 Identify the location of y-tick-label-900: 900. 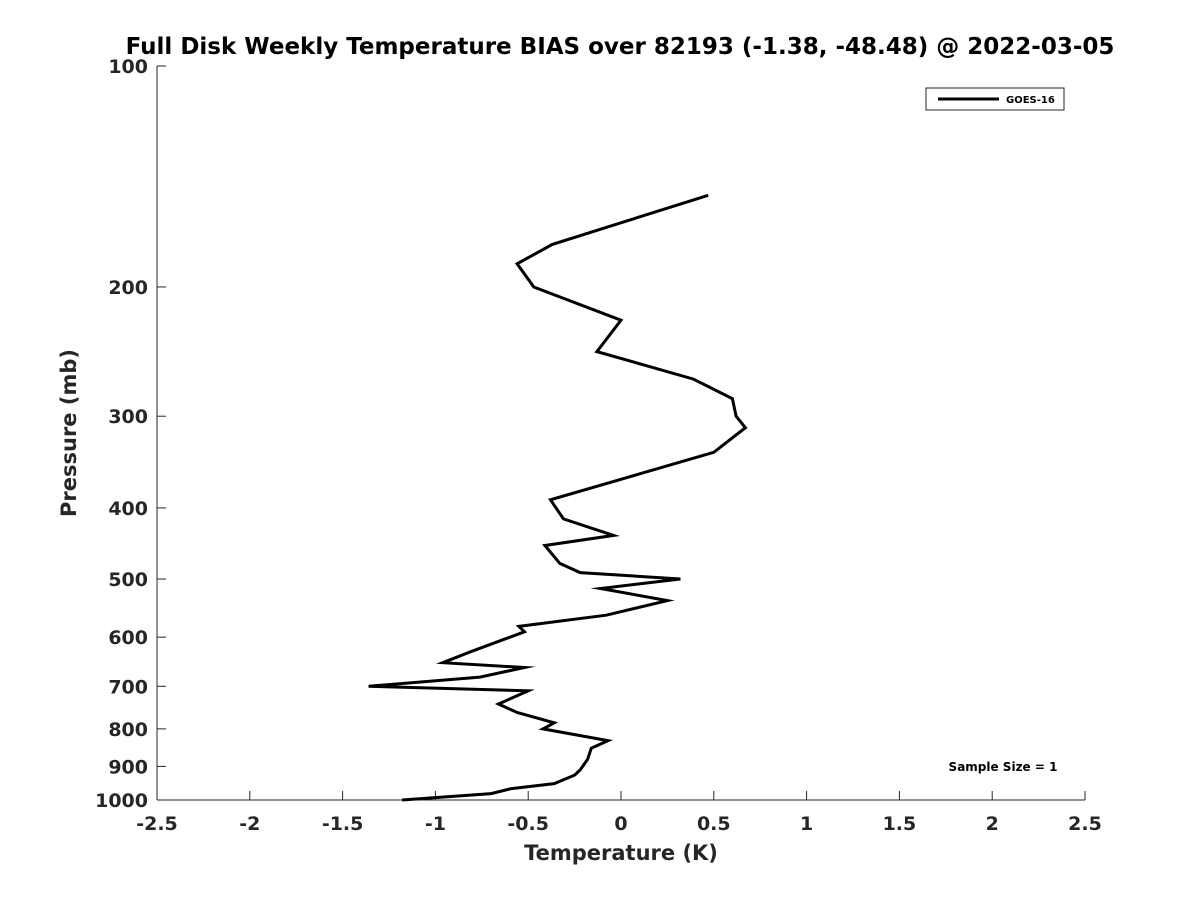
(128, 767).